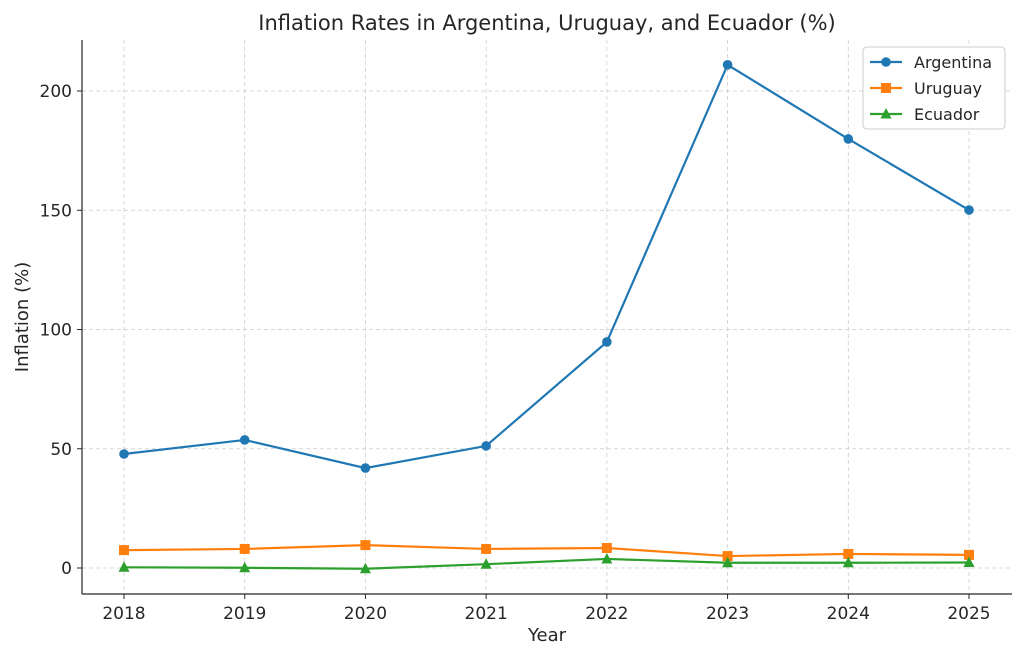 The width and height of the screenshot is (1024, 661). What do you see at coordinates (953, 62) in the screenshot?
I see `legend-label: Argentina` at bounding box center [953, 62].